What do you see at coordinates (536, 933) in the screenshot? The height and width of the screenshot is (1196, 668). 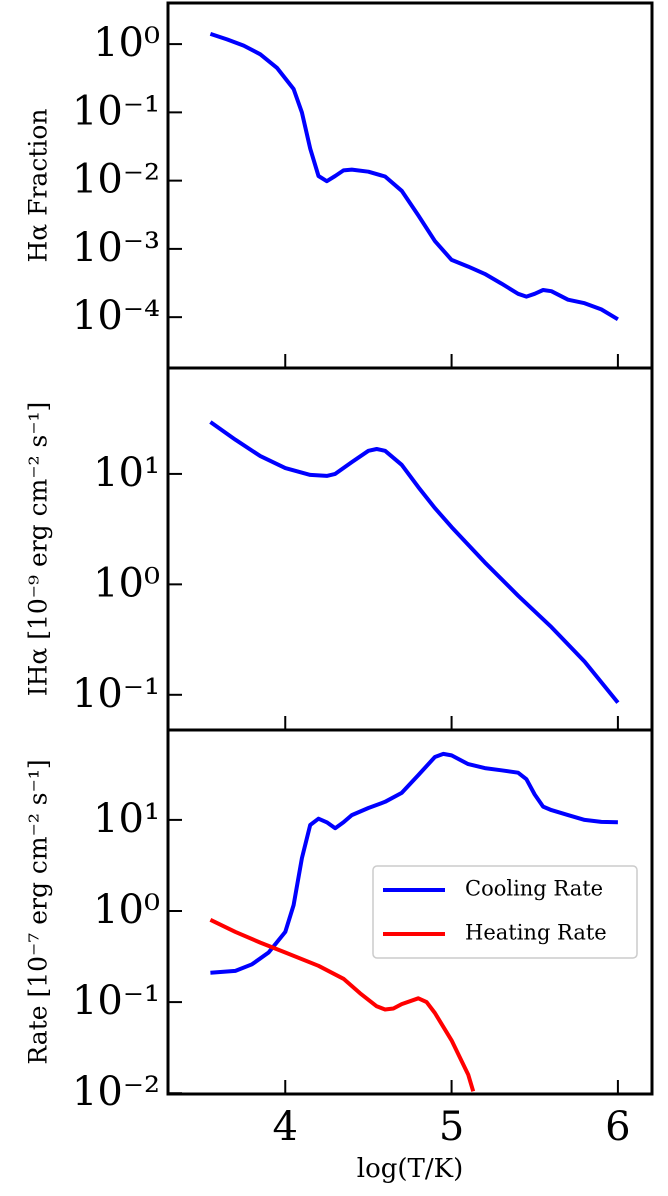 I see `legend-label: Heating Rate` at bounding box center [536, 933].